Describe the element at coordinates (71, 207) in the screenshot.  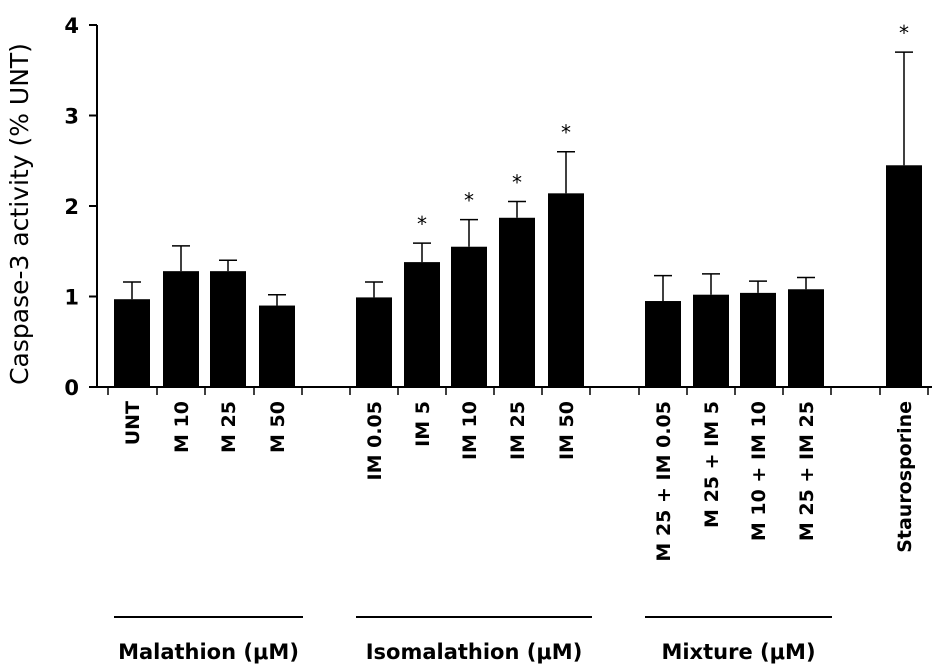
I see `y-tick-label: 2` at that location.